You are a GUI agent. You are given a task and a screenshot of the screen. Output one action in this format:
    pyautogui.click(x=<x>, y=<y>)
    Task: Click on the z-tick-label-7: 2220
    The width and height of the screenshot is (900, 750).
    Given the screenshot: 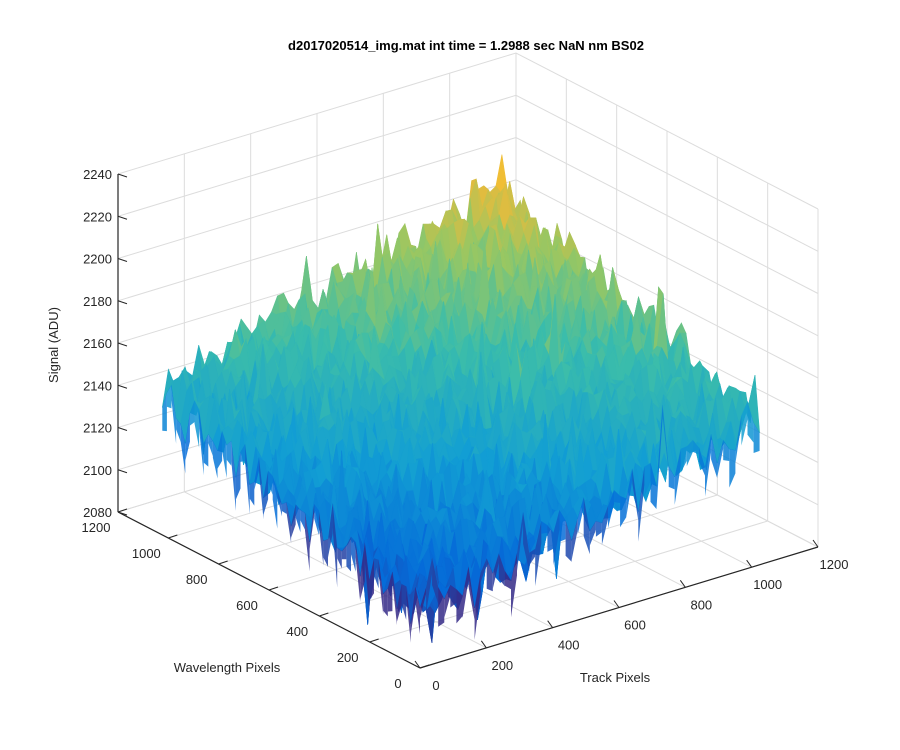 What is the action you would take?
    pyautogui.click(x=97, y=216)
    